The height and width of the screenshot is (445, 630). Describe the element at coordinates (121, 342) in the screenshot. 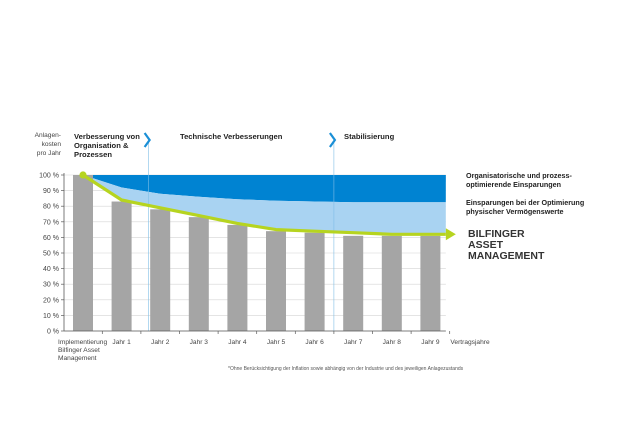

I see `x-tick-label: Jahr 1` at that location.